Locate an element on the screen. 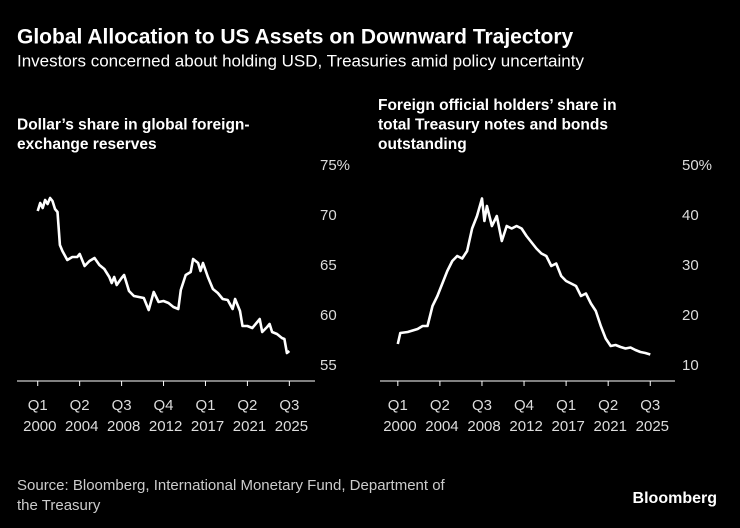 The height and width of the screenshot is (528, 740). y-tick-label: 65 is located at coordinates (328, 265).